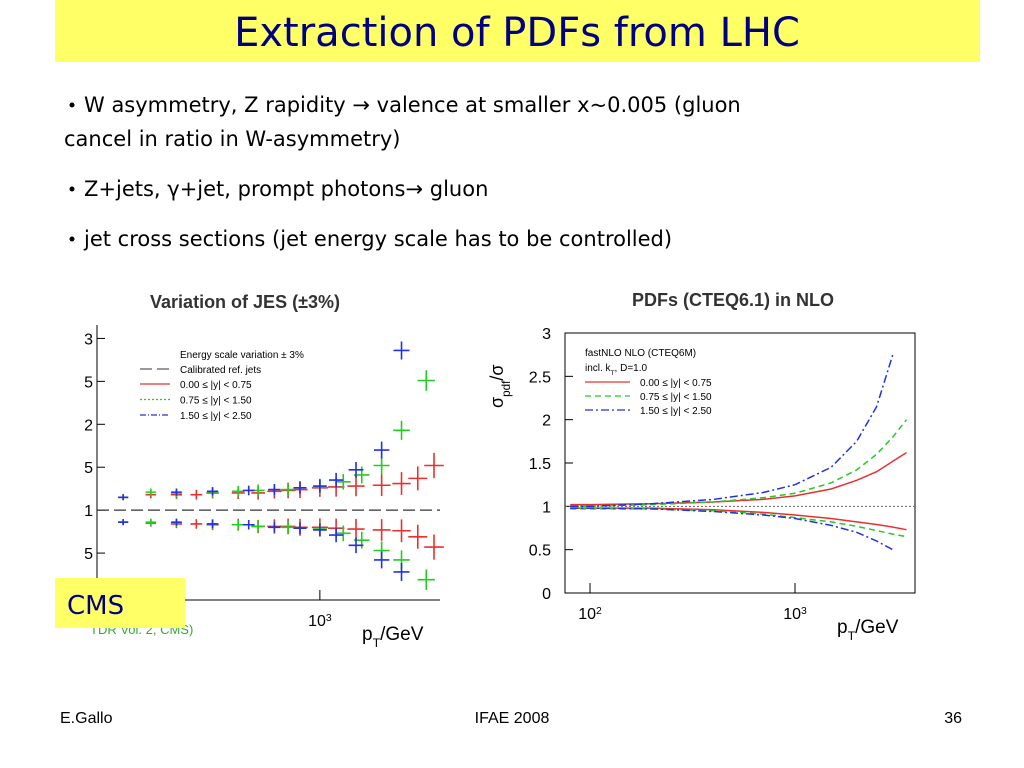 Image resolution: width=1024 pixels, height=768 pixels. I want to click on plot-title: PDFs (CTEQ6.1) in NLO, so click(733, 300).